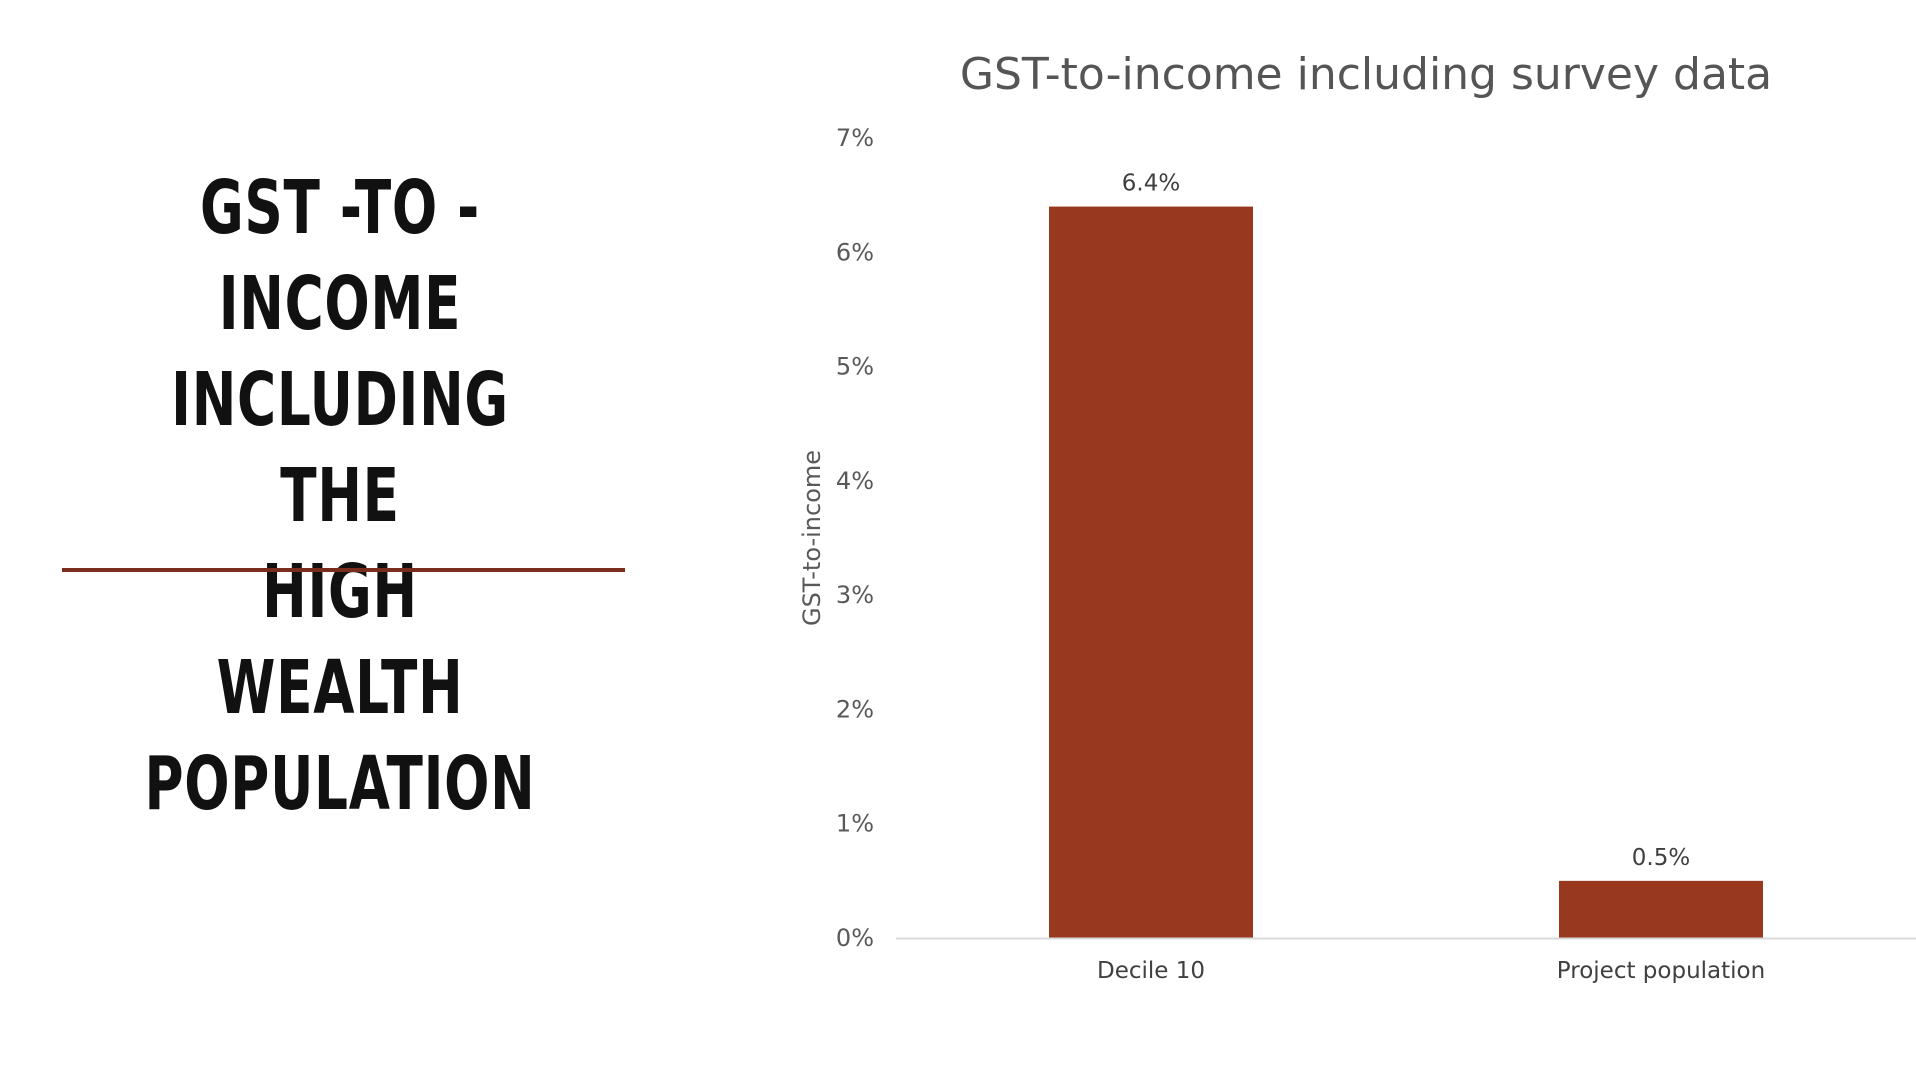 This screenshot has height=1088, width=1916. What do you see at coordinates (855, 481) in the screenshot?
I see `y-tick-label: 4%` at bounding box center [855, 481].